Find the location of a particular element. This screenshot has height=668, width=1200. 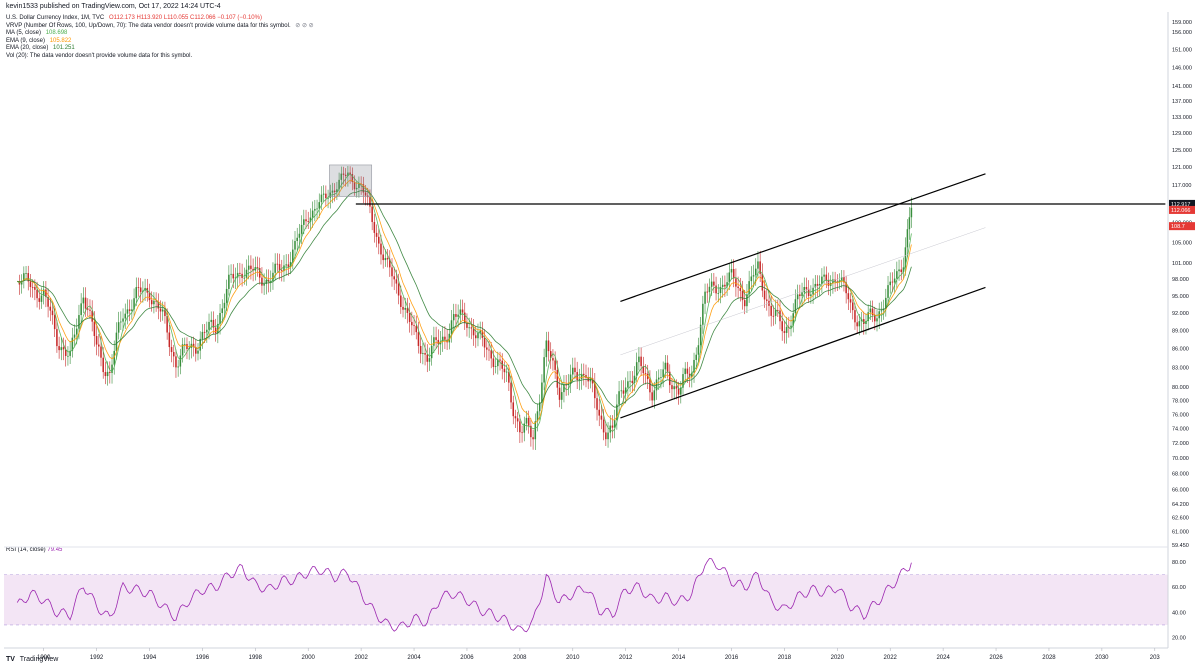

price-tick-label: 92.000 is located at coordinates (1180, 314).